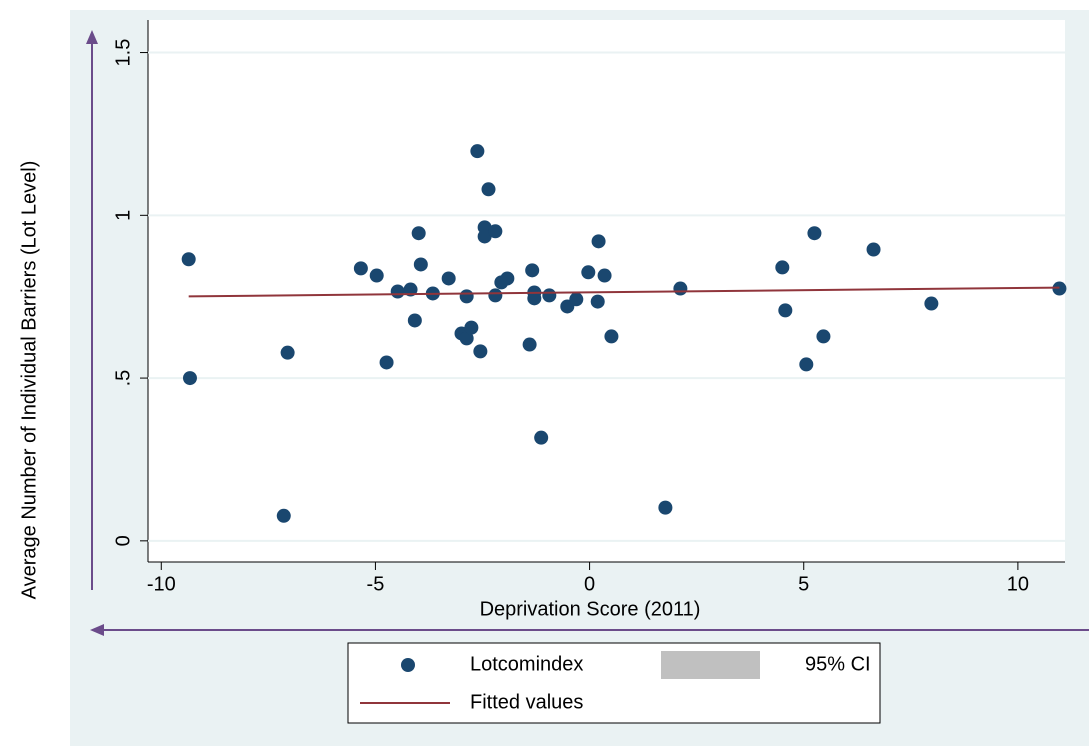 Image resolution: width=1089 pixels, height=756 pixels. I want to click on y-tick-label: 1.5, so click(123, 53).